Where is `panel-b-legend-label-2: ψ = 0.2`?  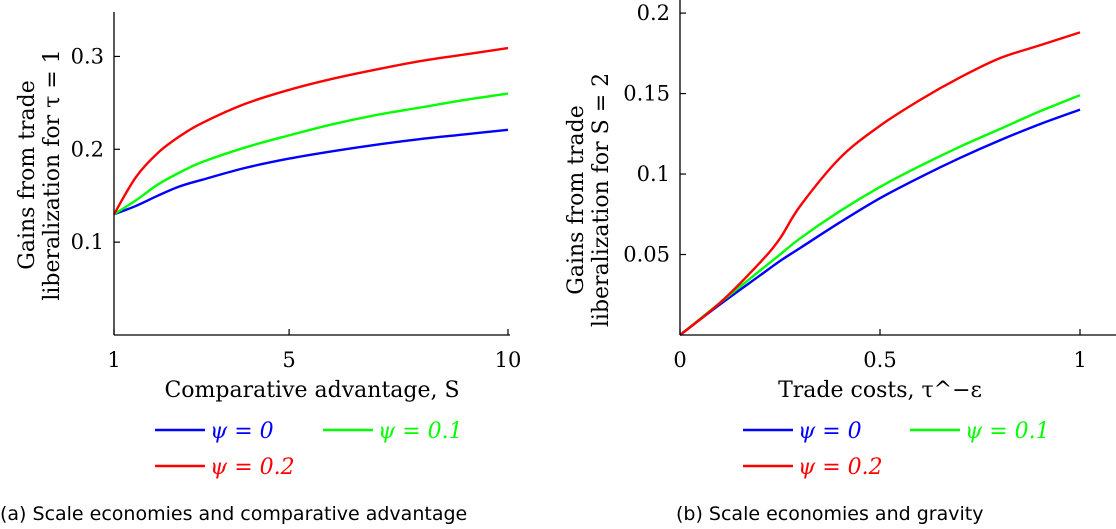
panel-b-legend-label-2: ψ = 0.2 is located at coordinates (840, 467).